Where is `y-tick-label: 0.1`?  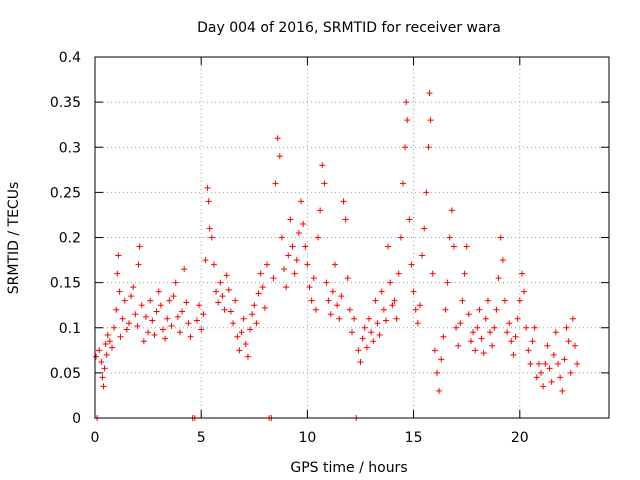 y-tick-label: 0.1 is located at coordinates (70, 329).